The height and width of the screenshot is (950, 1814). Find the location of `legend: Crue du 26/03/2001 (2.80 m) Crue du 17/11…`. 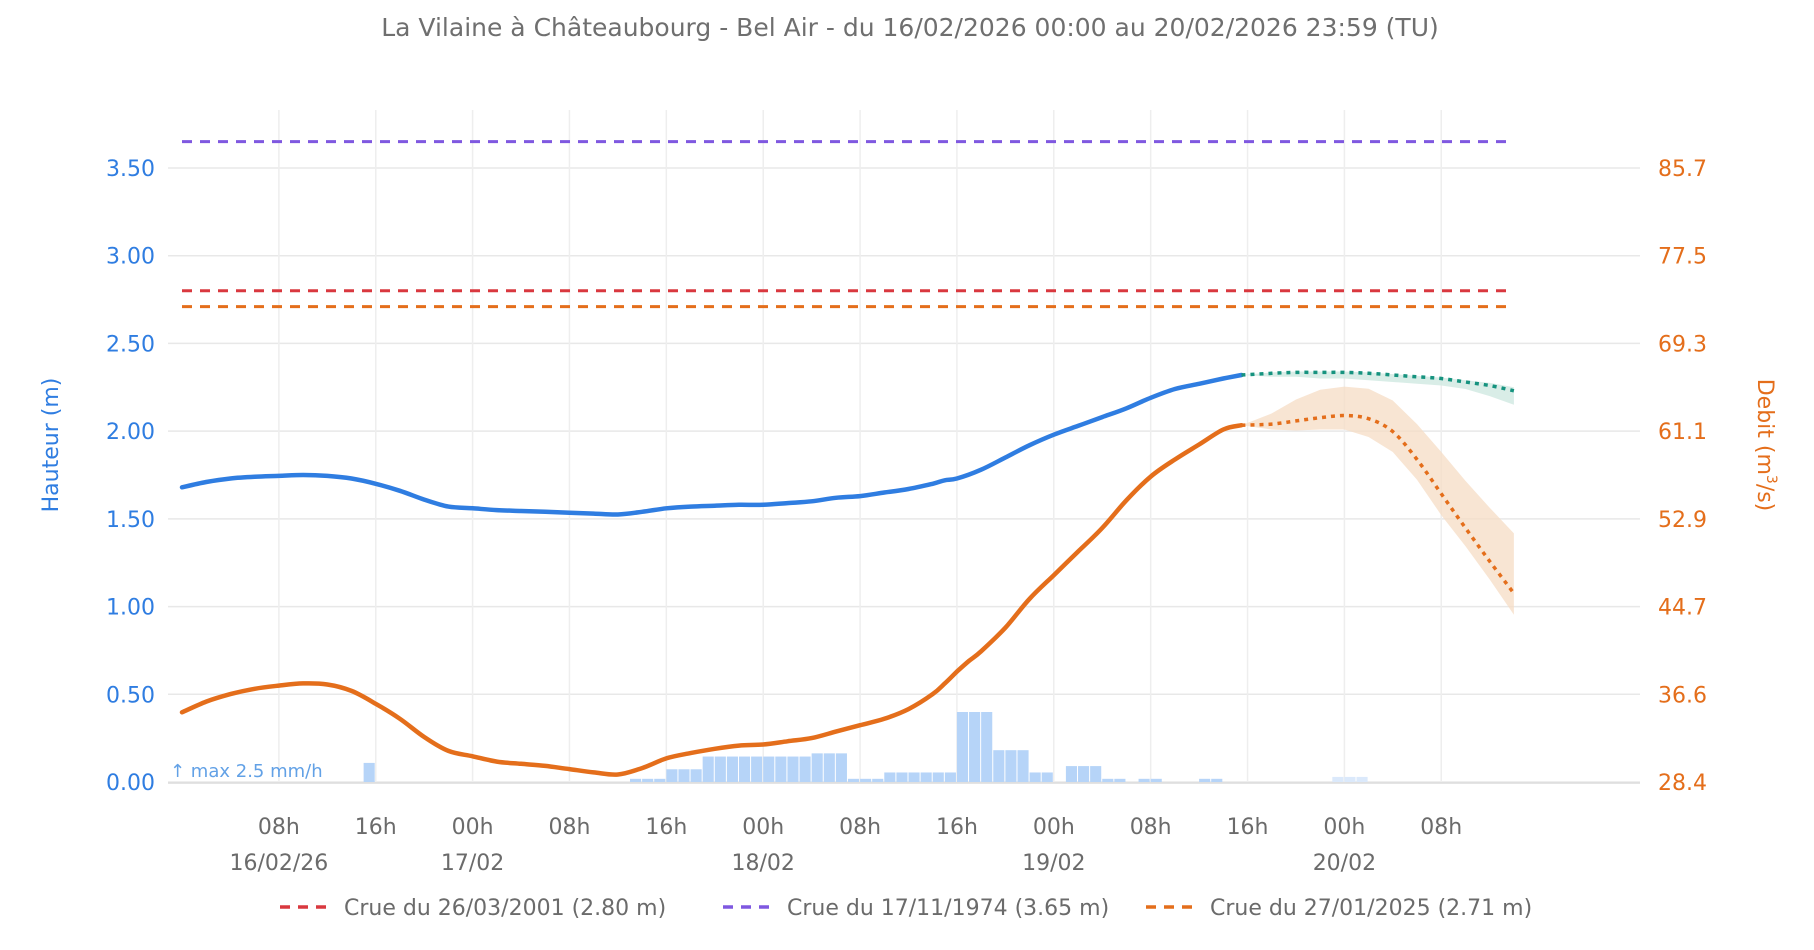

legend: Crue du 26/03/2001 (2.80 m) Crue du 17/11… is located at coordinates (906, 908).